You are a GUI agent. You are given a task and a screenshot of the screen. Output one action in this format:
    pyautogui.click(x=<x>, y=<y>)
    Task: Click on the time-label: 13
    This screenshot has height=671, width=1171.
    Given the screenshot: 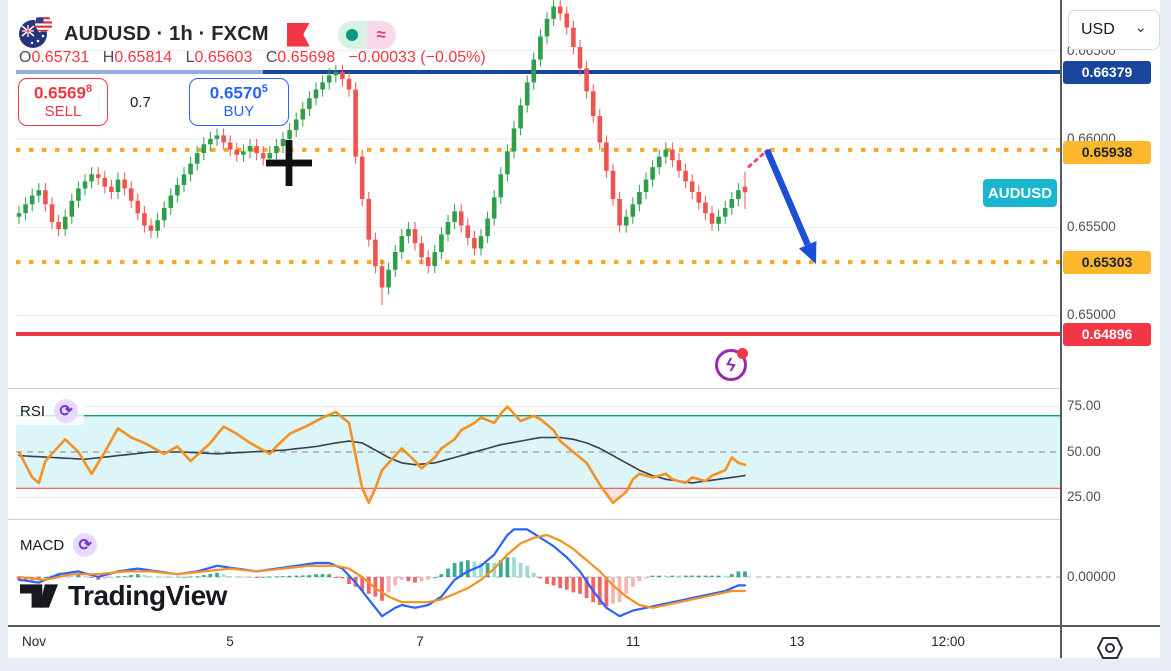 What is the action you would take?
    pyautogui.click(x=797, y=641)
    